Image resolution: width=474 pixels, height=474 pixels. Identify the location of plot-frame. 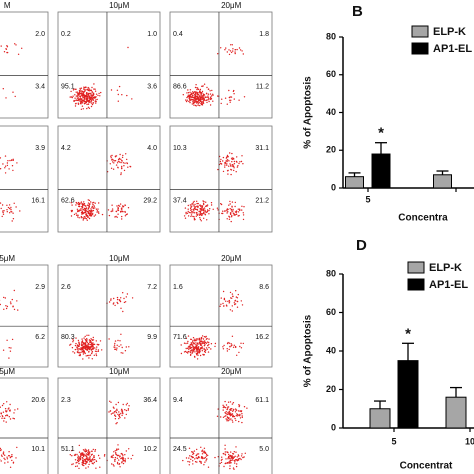
(24, 316).